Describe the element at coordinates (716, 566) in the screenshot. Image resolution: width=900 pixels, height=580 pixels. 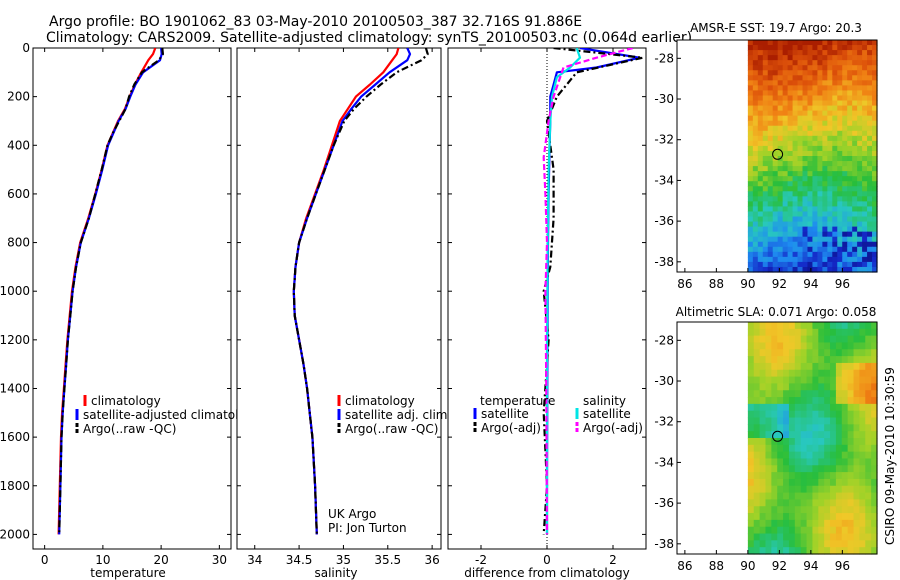
I see `sla-x-tick-label: 88` at that location.